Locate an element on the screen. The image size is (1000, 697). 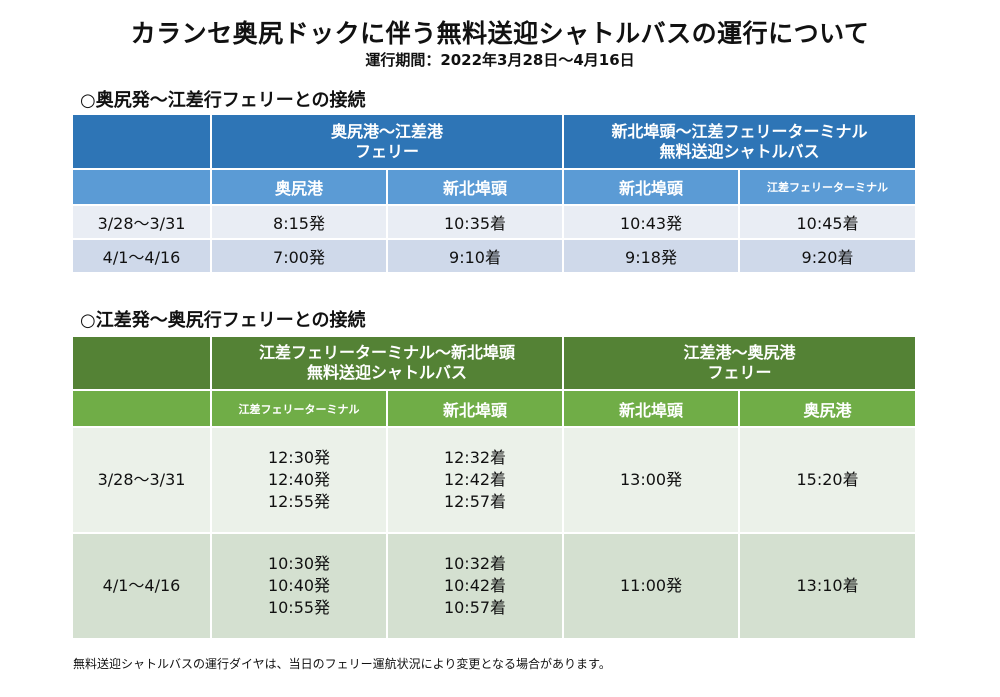
group-header-shuttle: 新北埠頭～江差フェリーターミナル 無料送迎シャトルバス is located at coordinates (740, 141).